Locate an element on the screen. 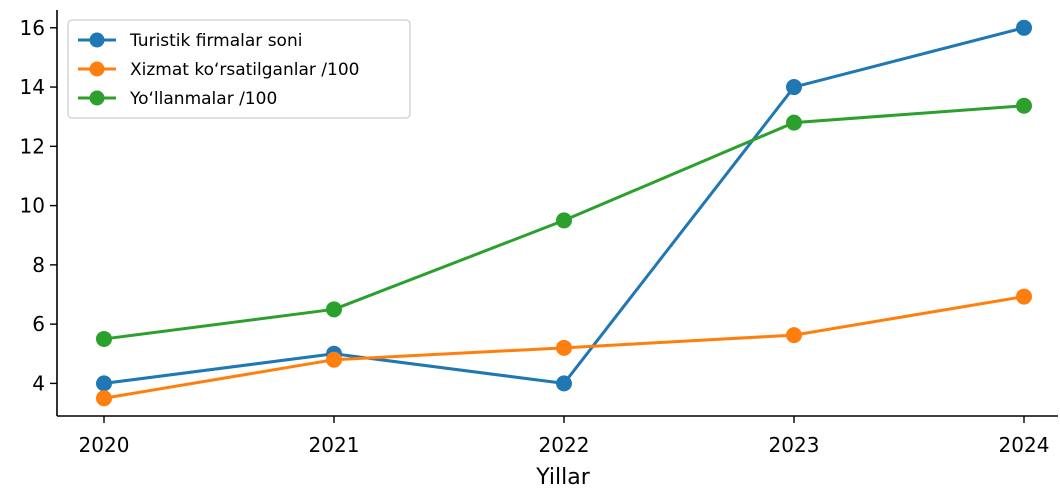 The height and width of the screenshot is (488, 1060). legend-label: Xizmat ko‘rsatilganlar /100 is located at coordinates (244, 70).